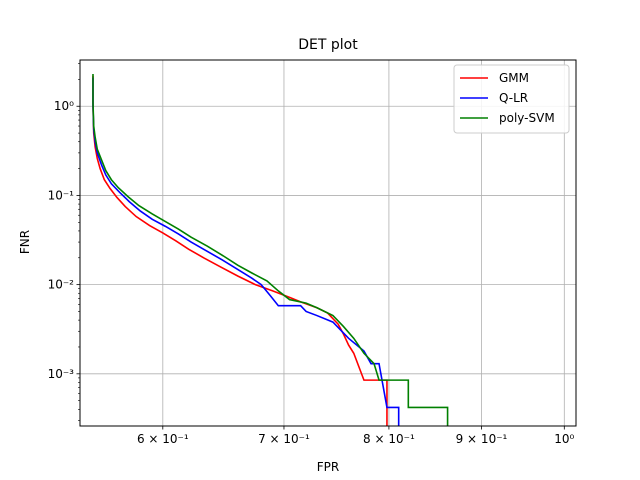 This screenshot has width=640, height=480. I want to click on legend-label: poly-SVM, so click(527, 118).